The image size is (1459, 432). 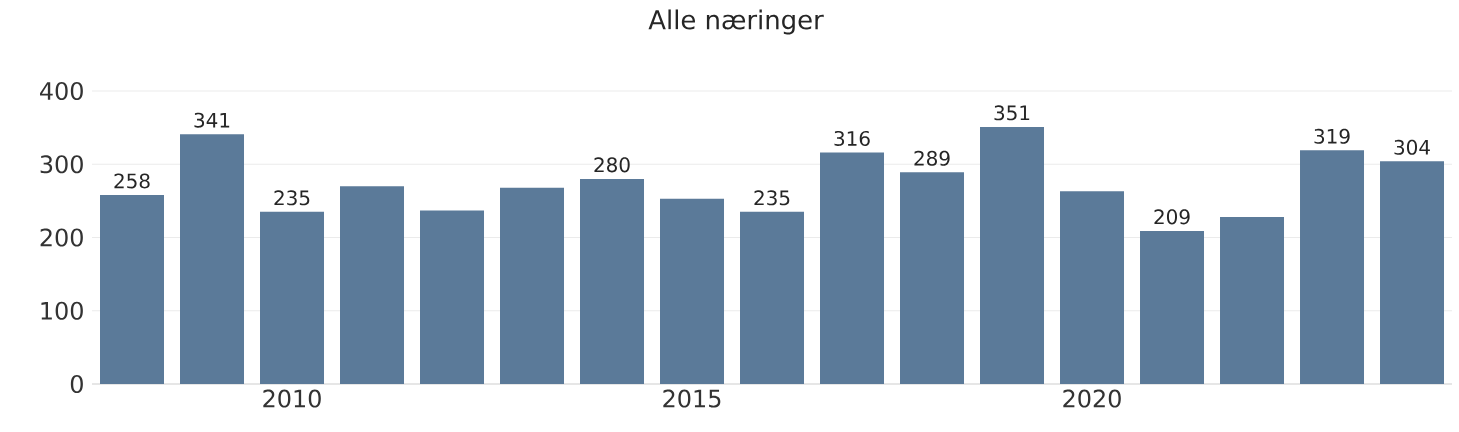 What do you see at coordinates (61, 164) in the screenshot?
I see `y-tick-label: 300` at bounding box center [61, 164].